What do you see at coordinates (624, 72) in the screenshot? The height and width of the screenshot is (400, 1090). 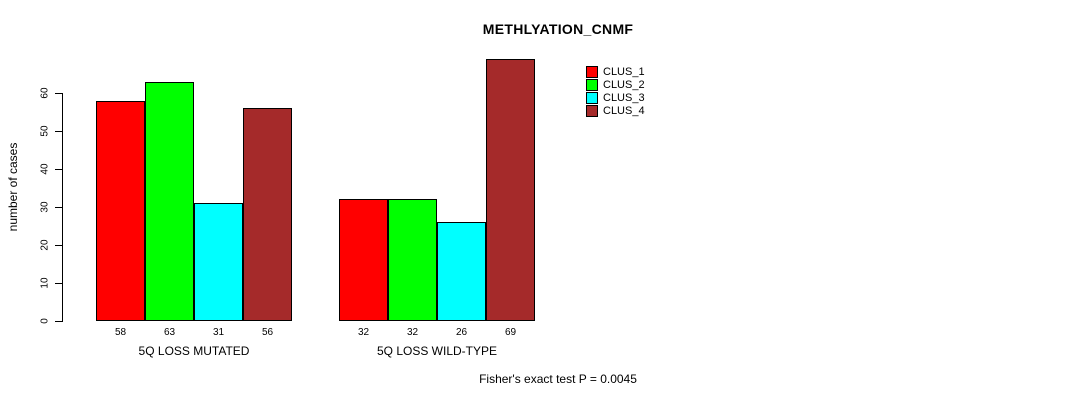 I see `legend-label: CLUS_1` at bounding box center [624, 72].